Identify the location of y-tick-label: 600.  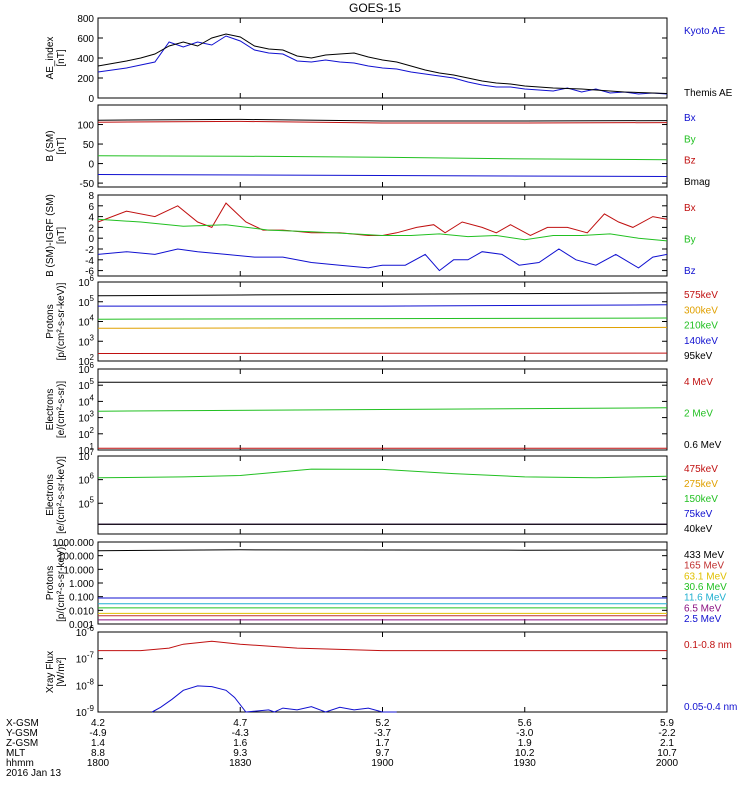
(85, 39).